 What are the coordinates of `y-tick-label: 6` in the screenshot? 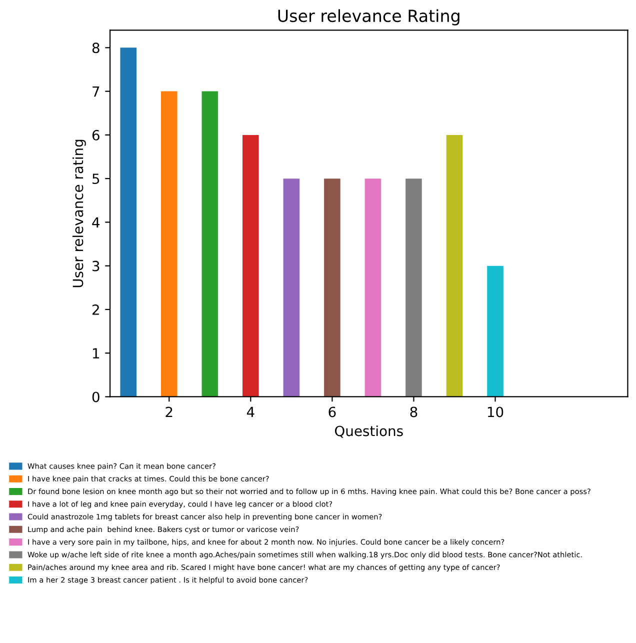 It's located at (96, 135).